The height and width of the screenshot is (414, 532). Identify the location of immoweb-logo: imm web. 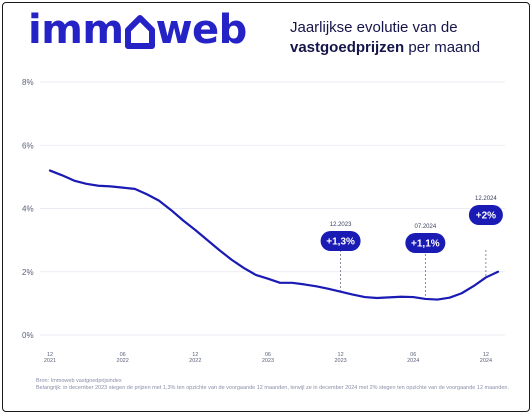
(137, 30).